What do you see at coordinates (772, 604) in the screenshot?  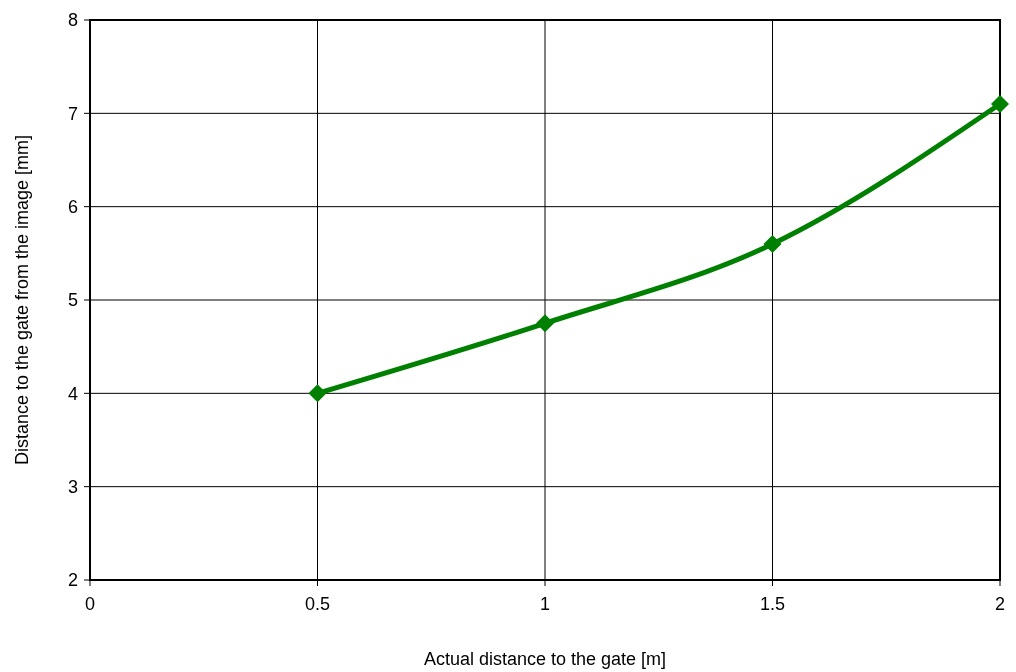 I see `x-tick-label: 1.5` at bounding box center [772, 604].